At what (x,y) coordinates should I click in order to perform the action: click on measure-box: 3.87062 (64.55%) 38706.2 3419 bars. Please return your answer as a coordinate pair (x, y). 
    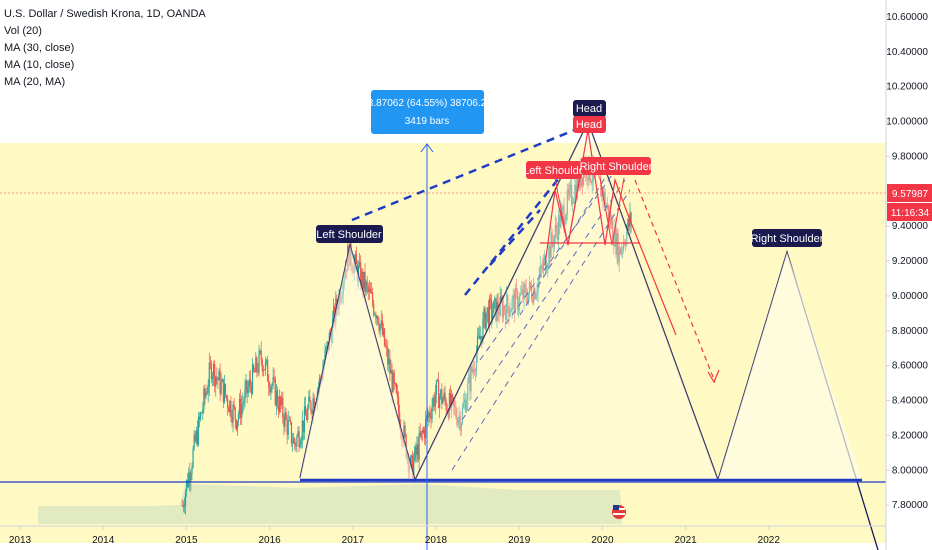
    Looking at the image, I should click on (427, 112).